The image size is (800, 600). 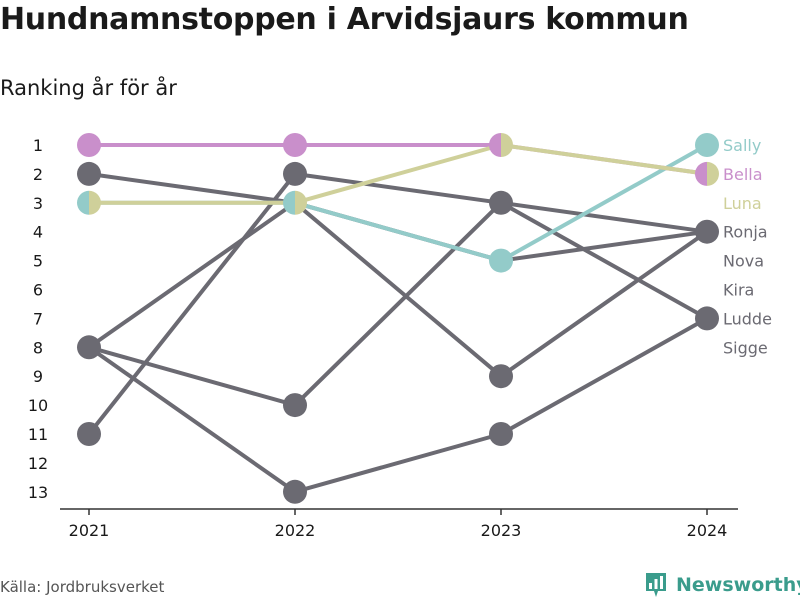 What do you see at coordinates (88, 88) in the screenshot?
I see `chart-subtitle: Ranking år för år` at bounding box center [88, 88].